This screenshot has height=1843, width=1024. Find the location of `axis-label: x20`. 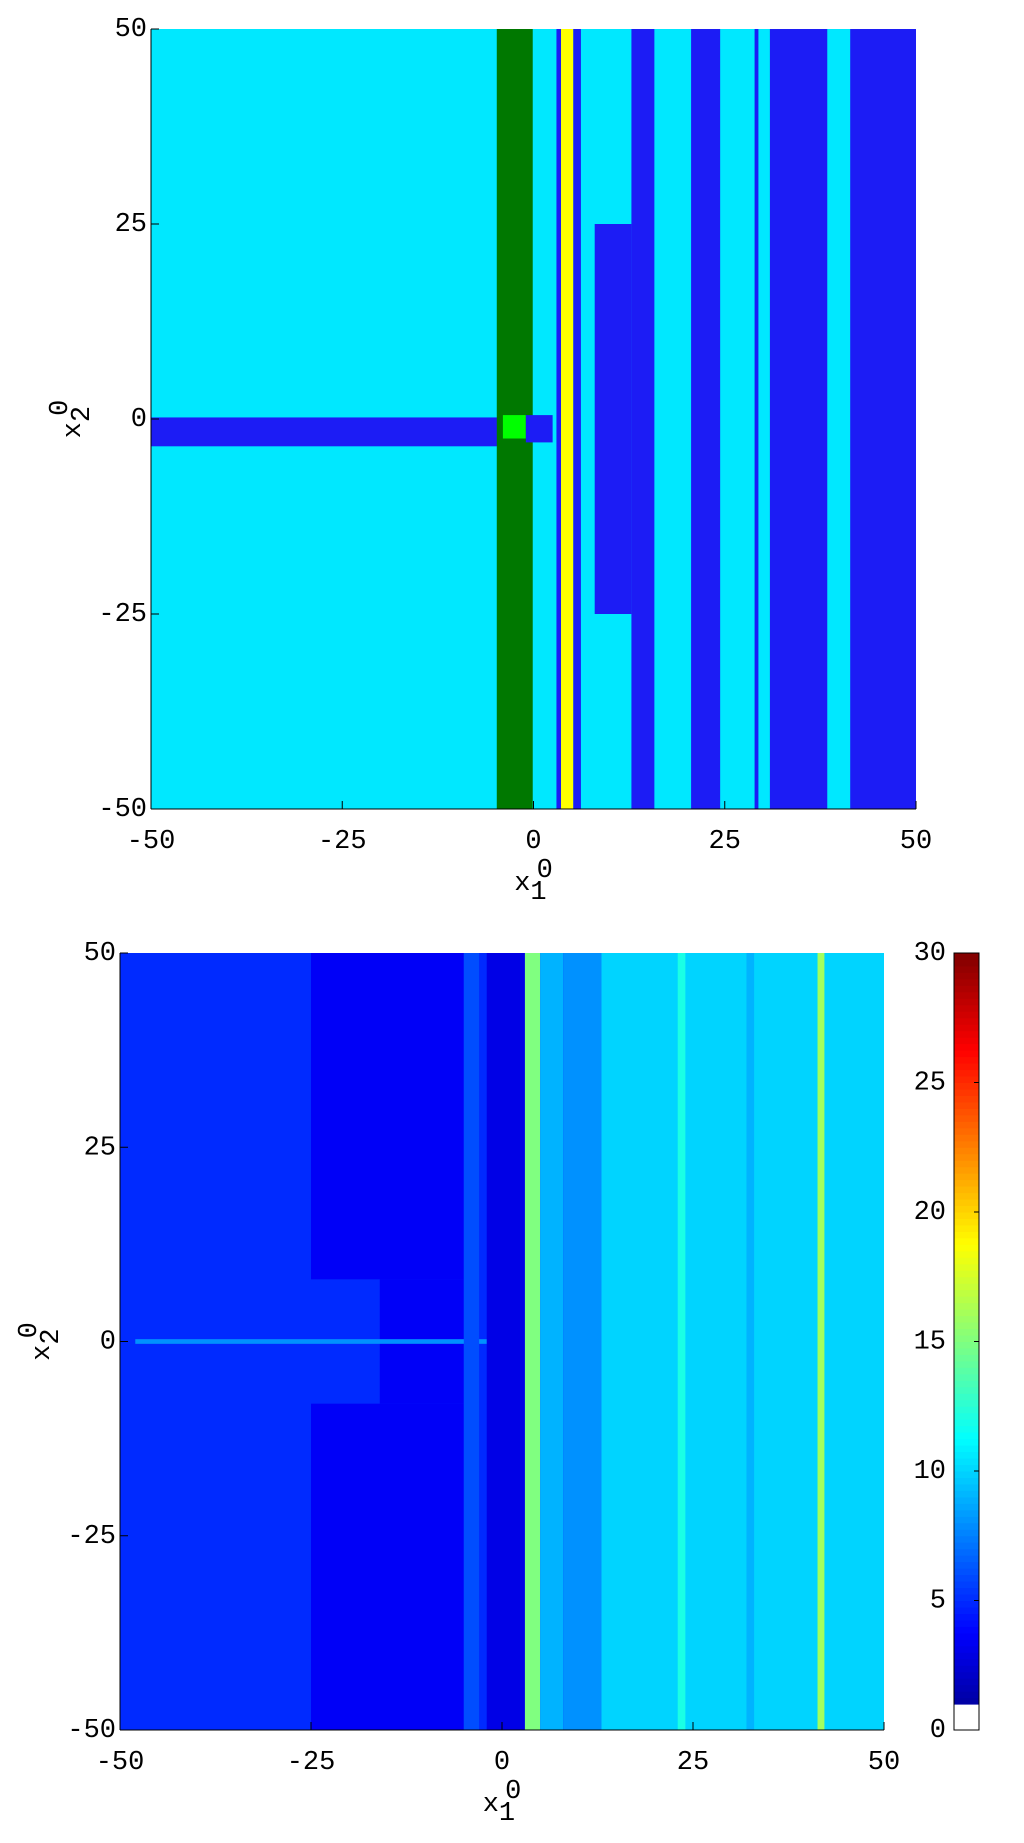

axis-label: x20 is located at coordinates (72, 419).